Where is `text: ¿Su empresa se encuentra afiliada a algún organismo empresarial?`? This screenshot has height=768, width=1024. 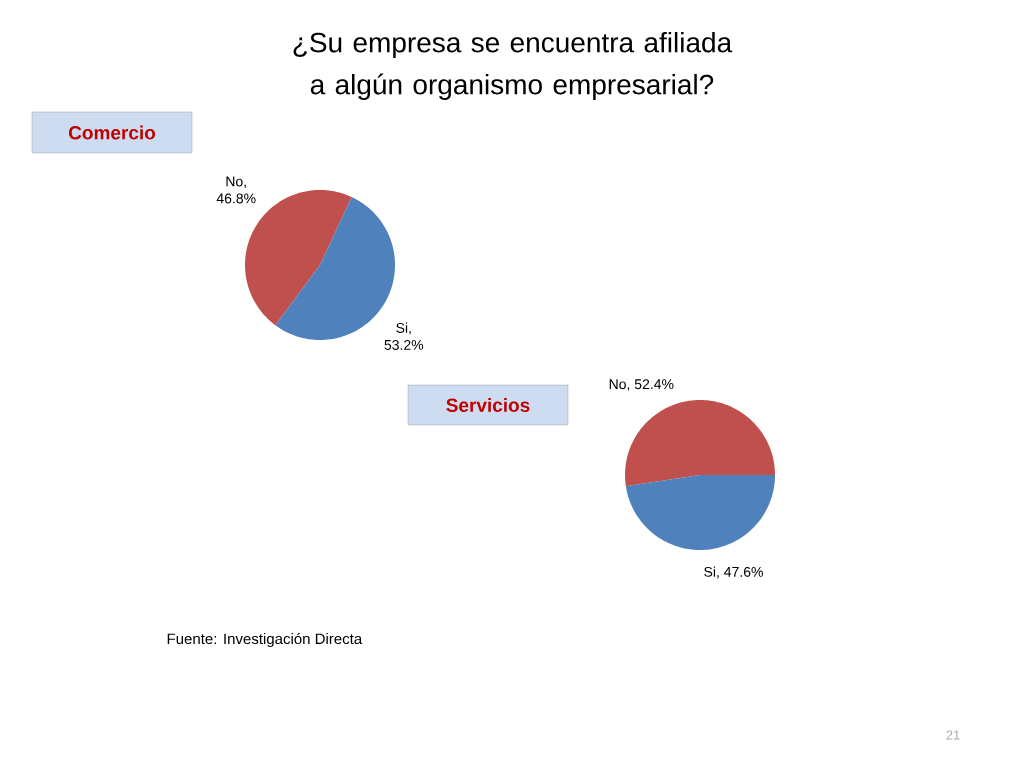
text: ¿Su empresa se encuentra afiliada a algún organismo empresarial? is located at coordinates (513, 66).